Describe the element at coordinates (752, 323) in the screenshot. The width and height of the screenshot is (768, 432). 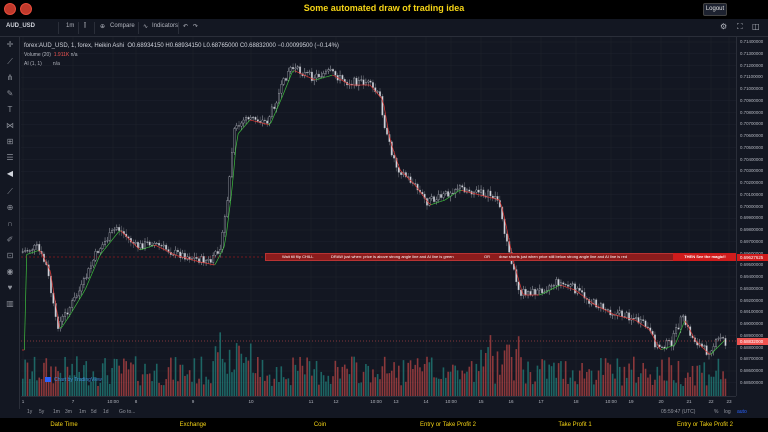
I see `price-axis-label: 0.69000000` at that location.